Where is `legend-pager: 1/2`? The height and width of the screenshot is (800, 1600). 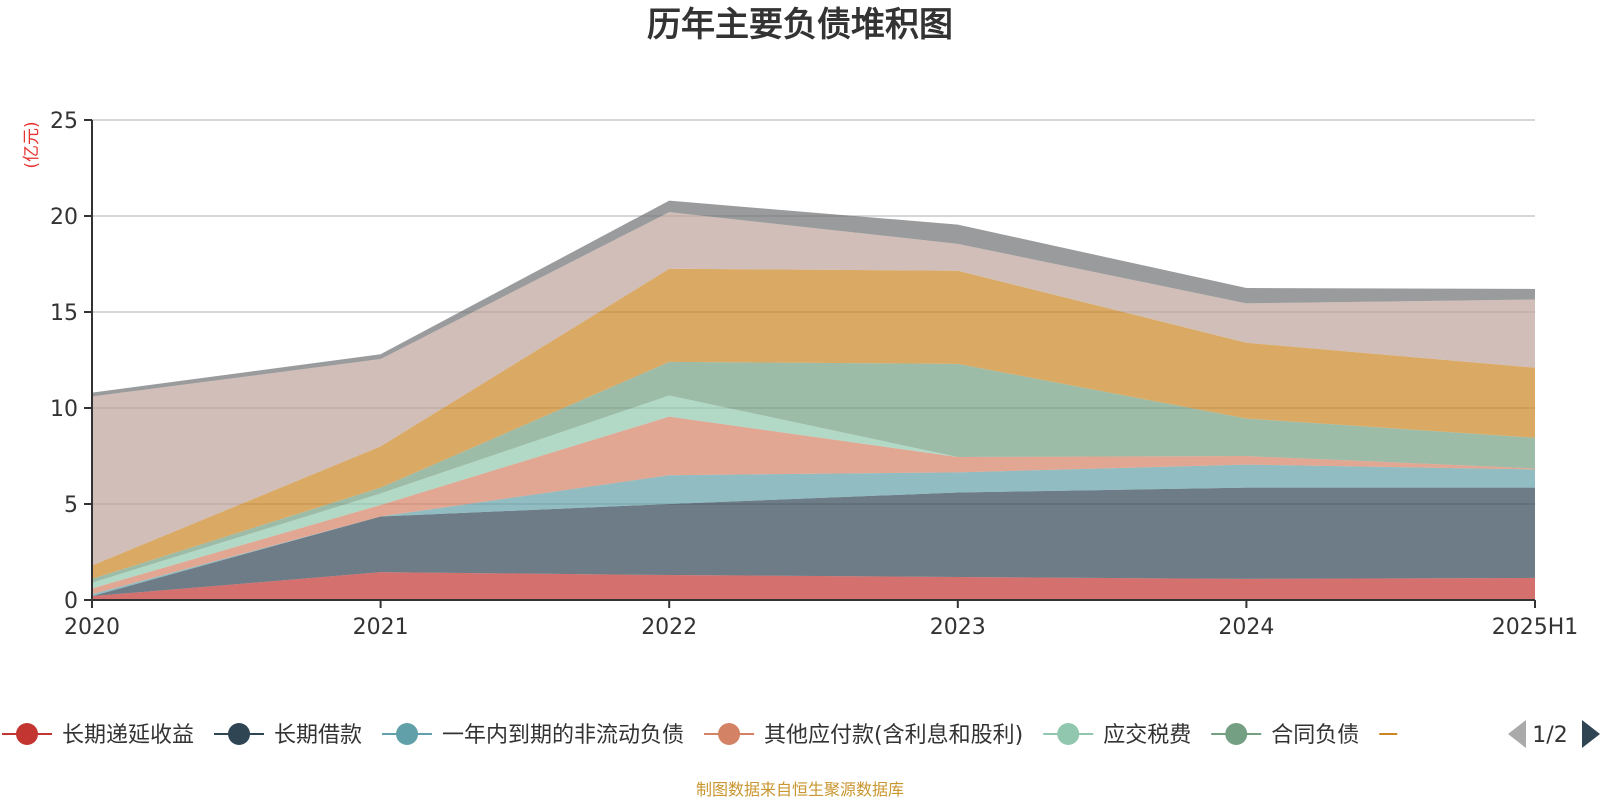
legend-pager: 1/2 is located at coordinates (1554, 734).